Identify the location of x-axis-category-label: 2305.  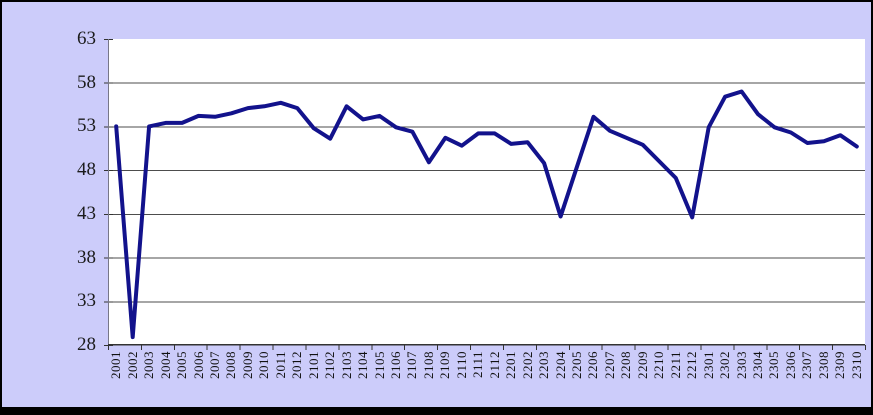
(774, 365).